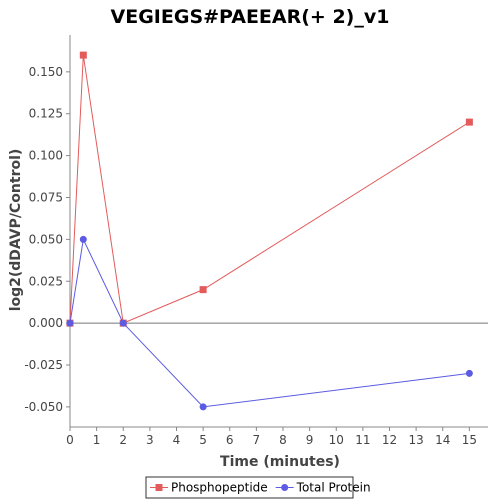  I want to click on legend-label: Total Protein, so click(333, 488).